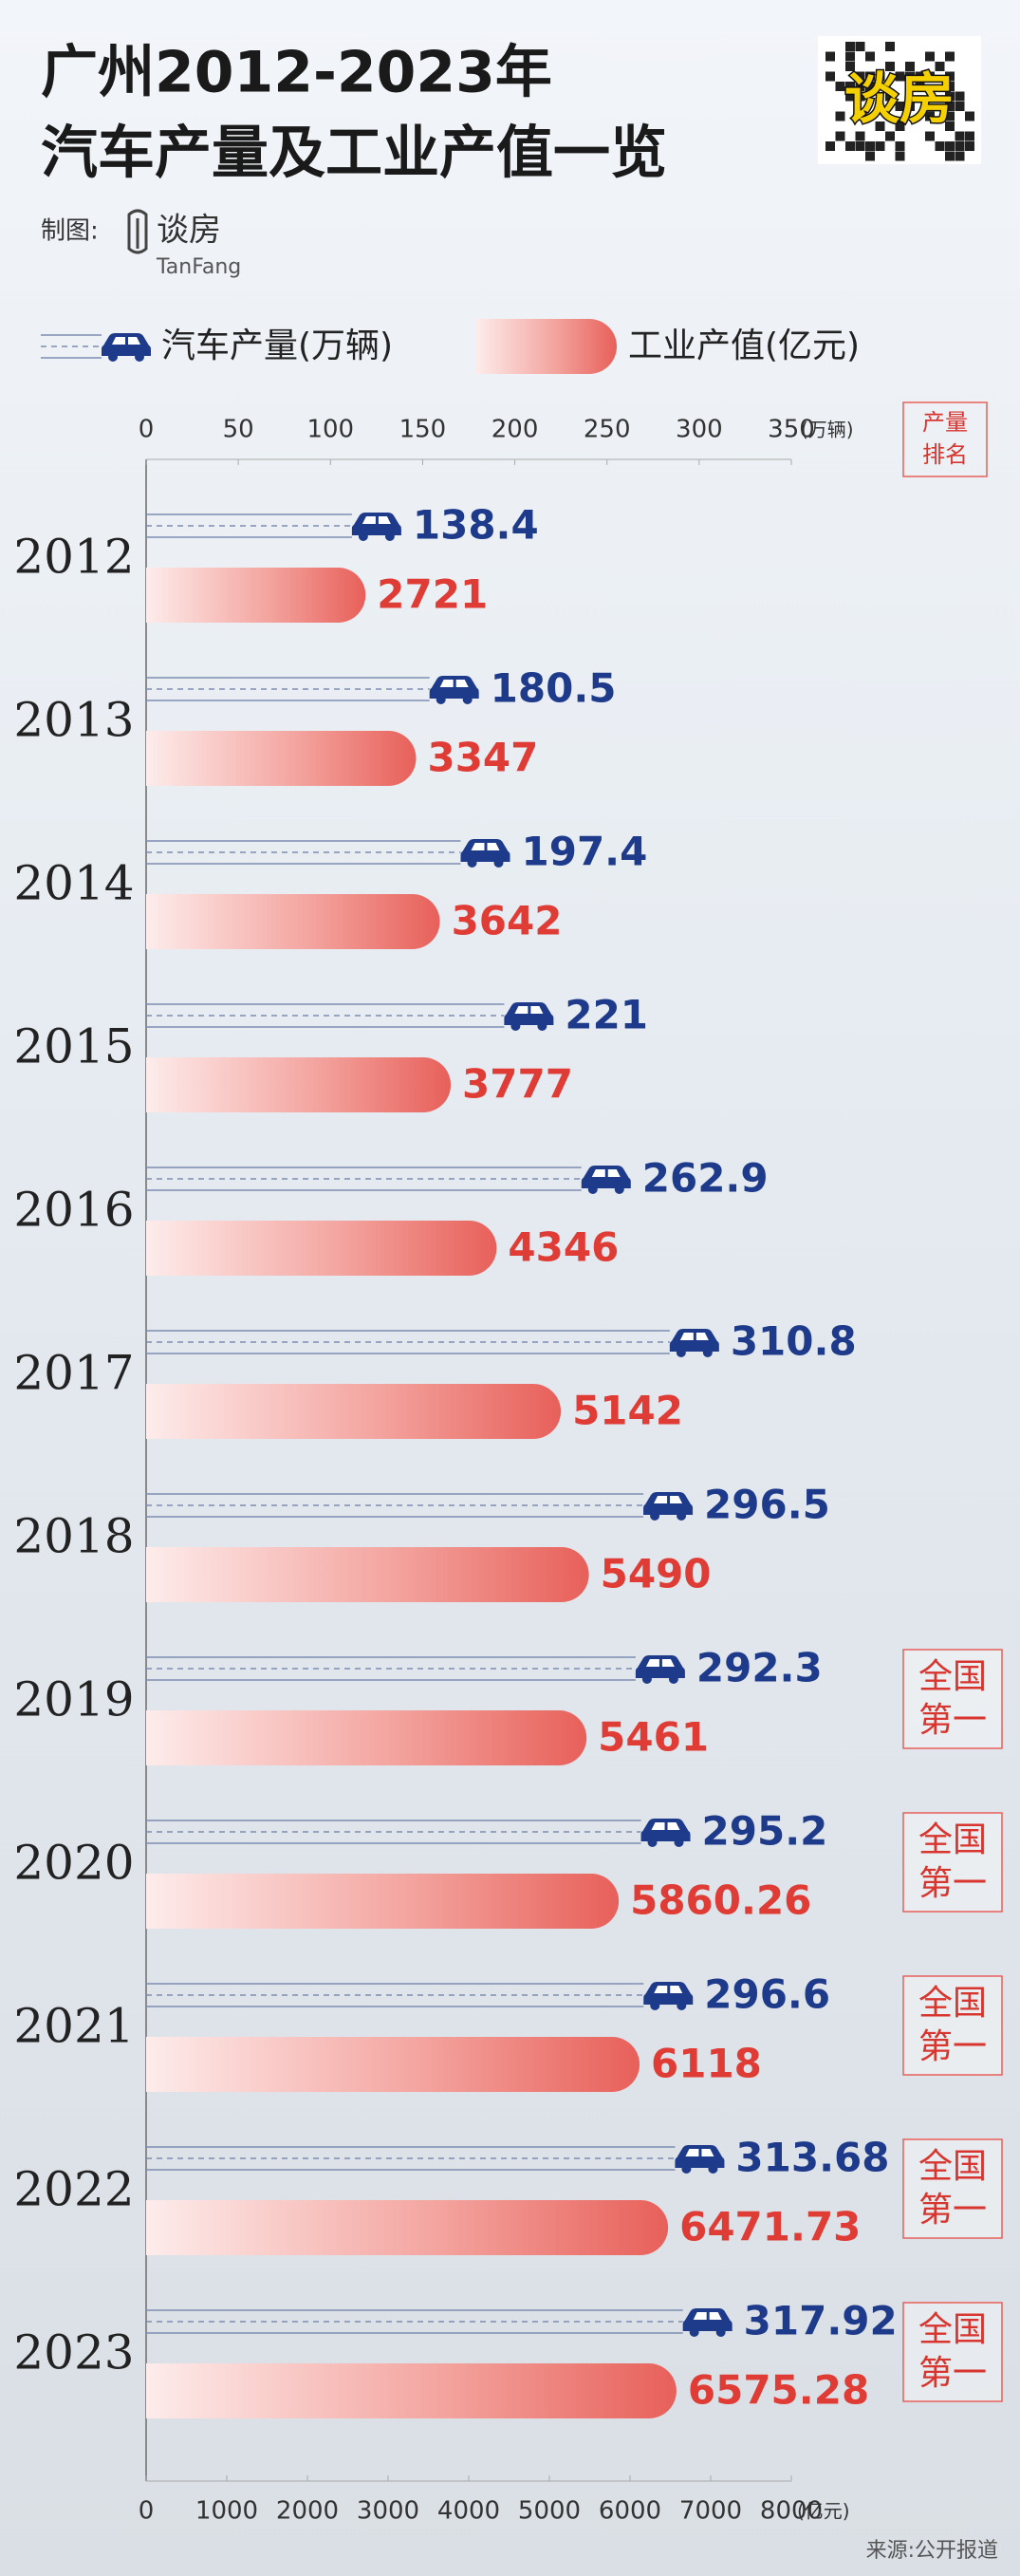 This screenshot has width=1020, height=2576. Describe the element at coordinates (74, 1210) in the screenshot. I see `year-label: 2016` at that location.